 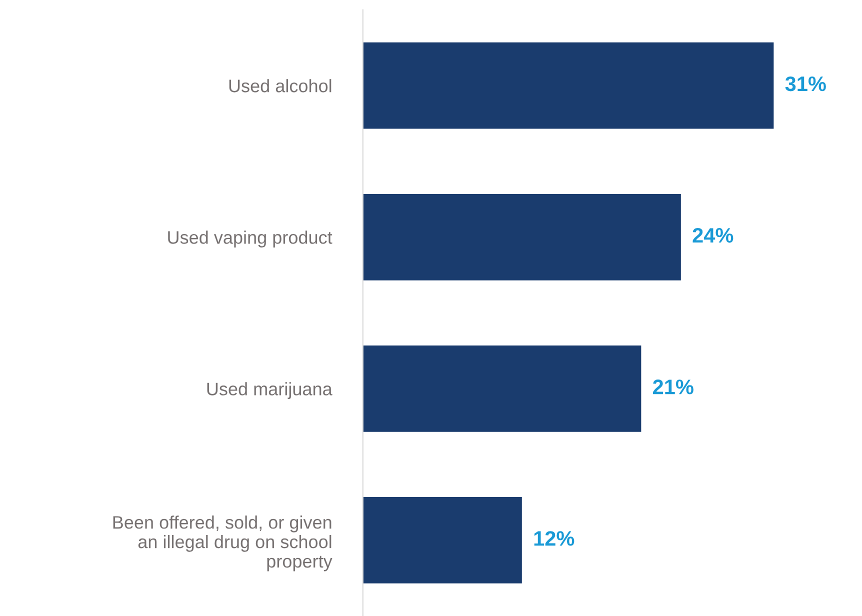 I want to click on data-label: 31%, so click(x=805, y=84).